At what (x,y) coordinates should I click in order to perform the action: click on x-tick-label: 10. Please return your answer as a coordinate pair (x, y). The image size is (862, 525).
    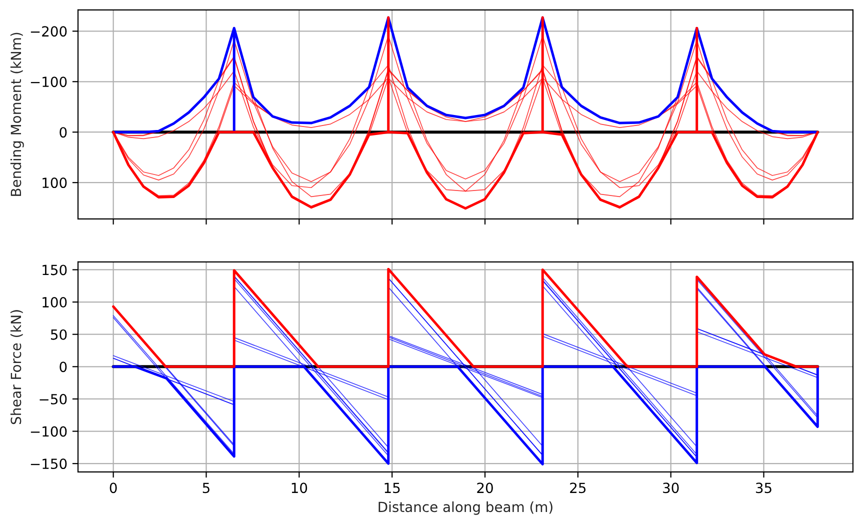
    Looking at the image, I should click on (300, 488).